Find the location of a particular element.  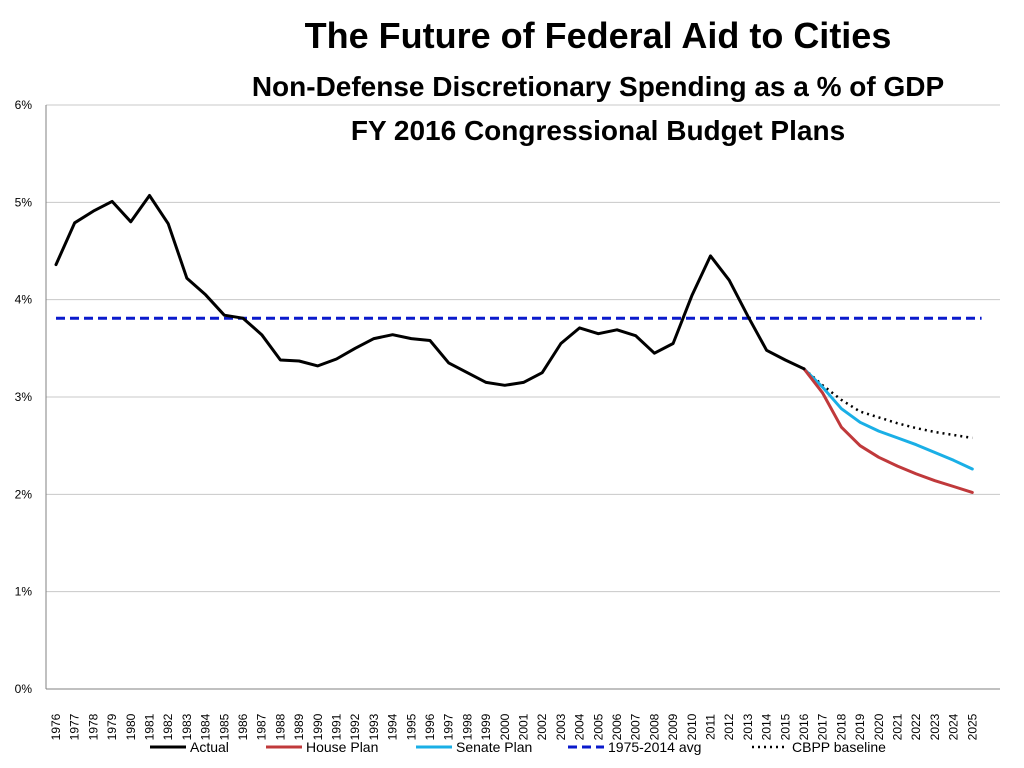

legend-label: 1975-2014 avg is located at coordinates (654, 747).